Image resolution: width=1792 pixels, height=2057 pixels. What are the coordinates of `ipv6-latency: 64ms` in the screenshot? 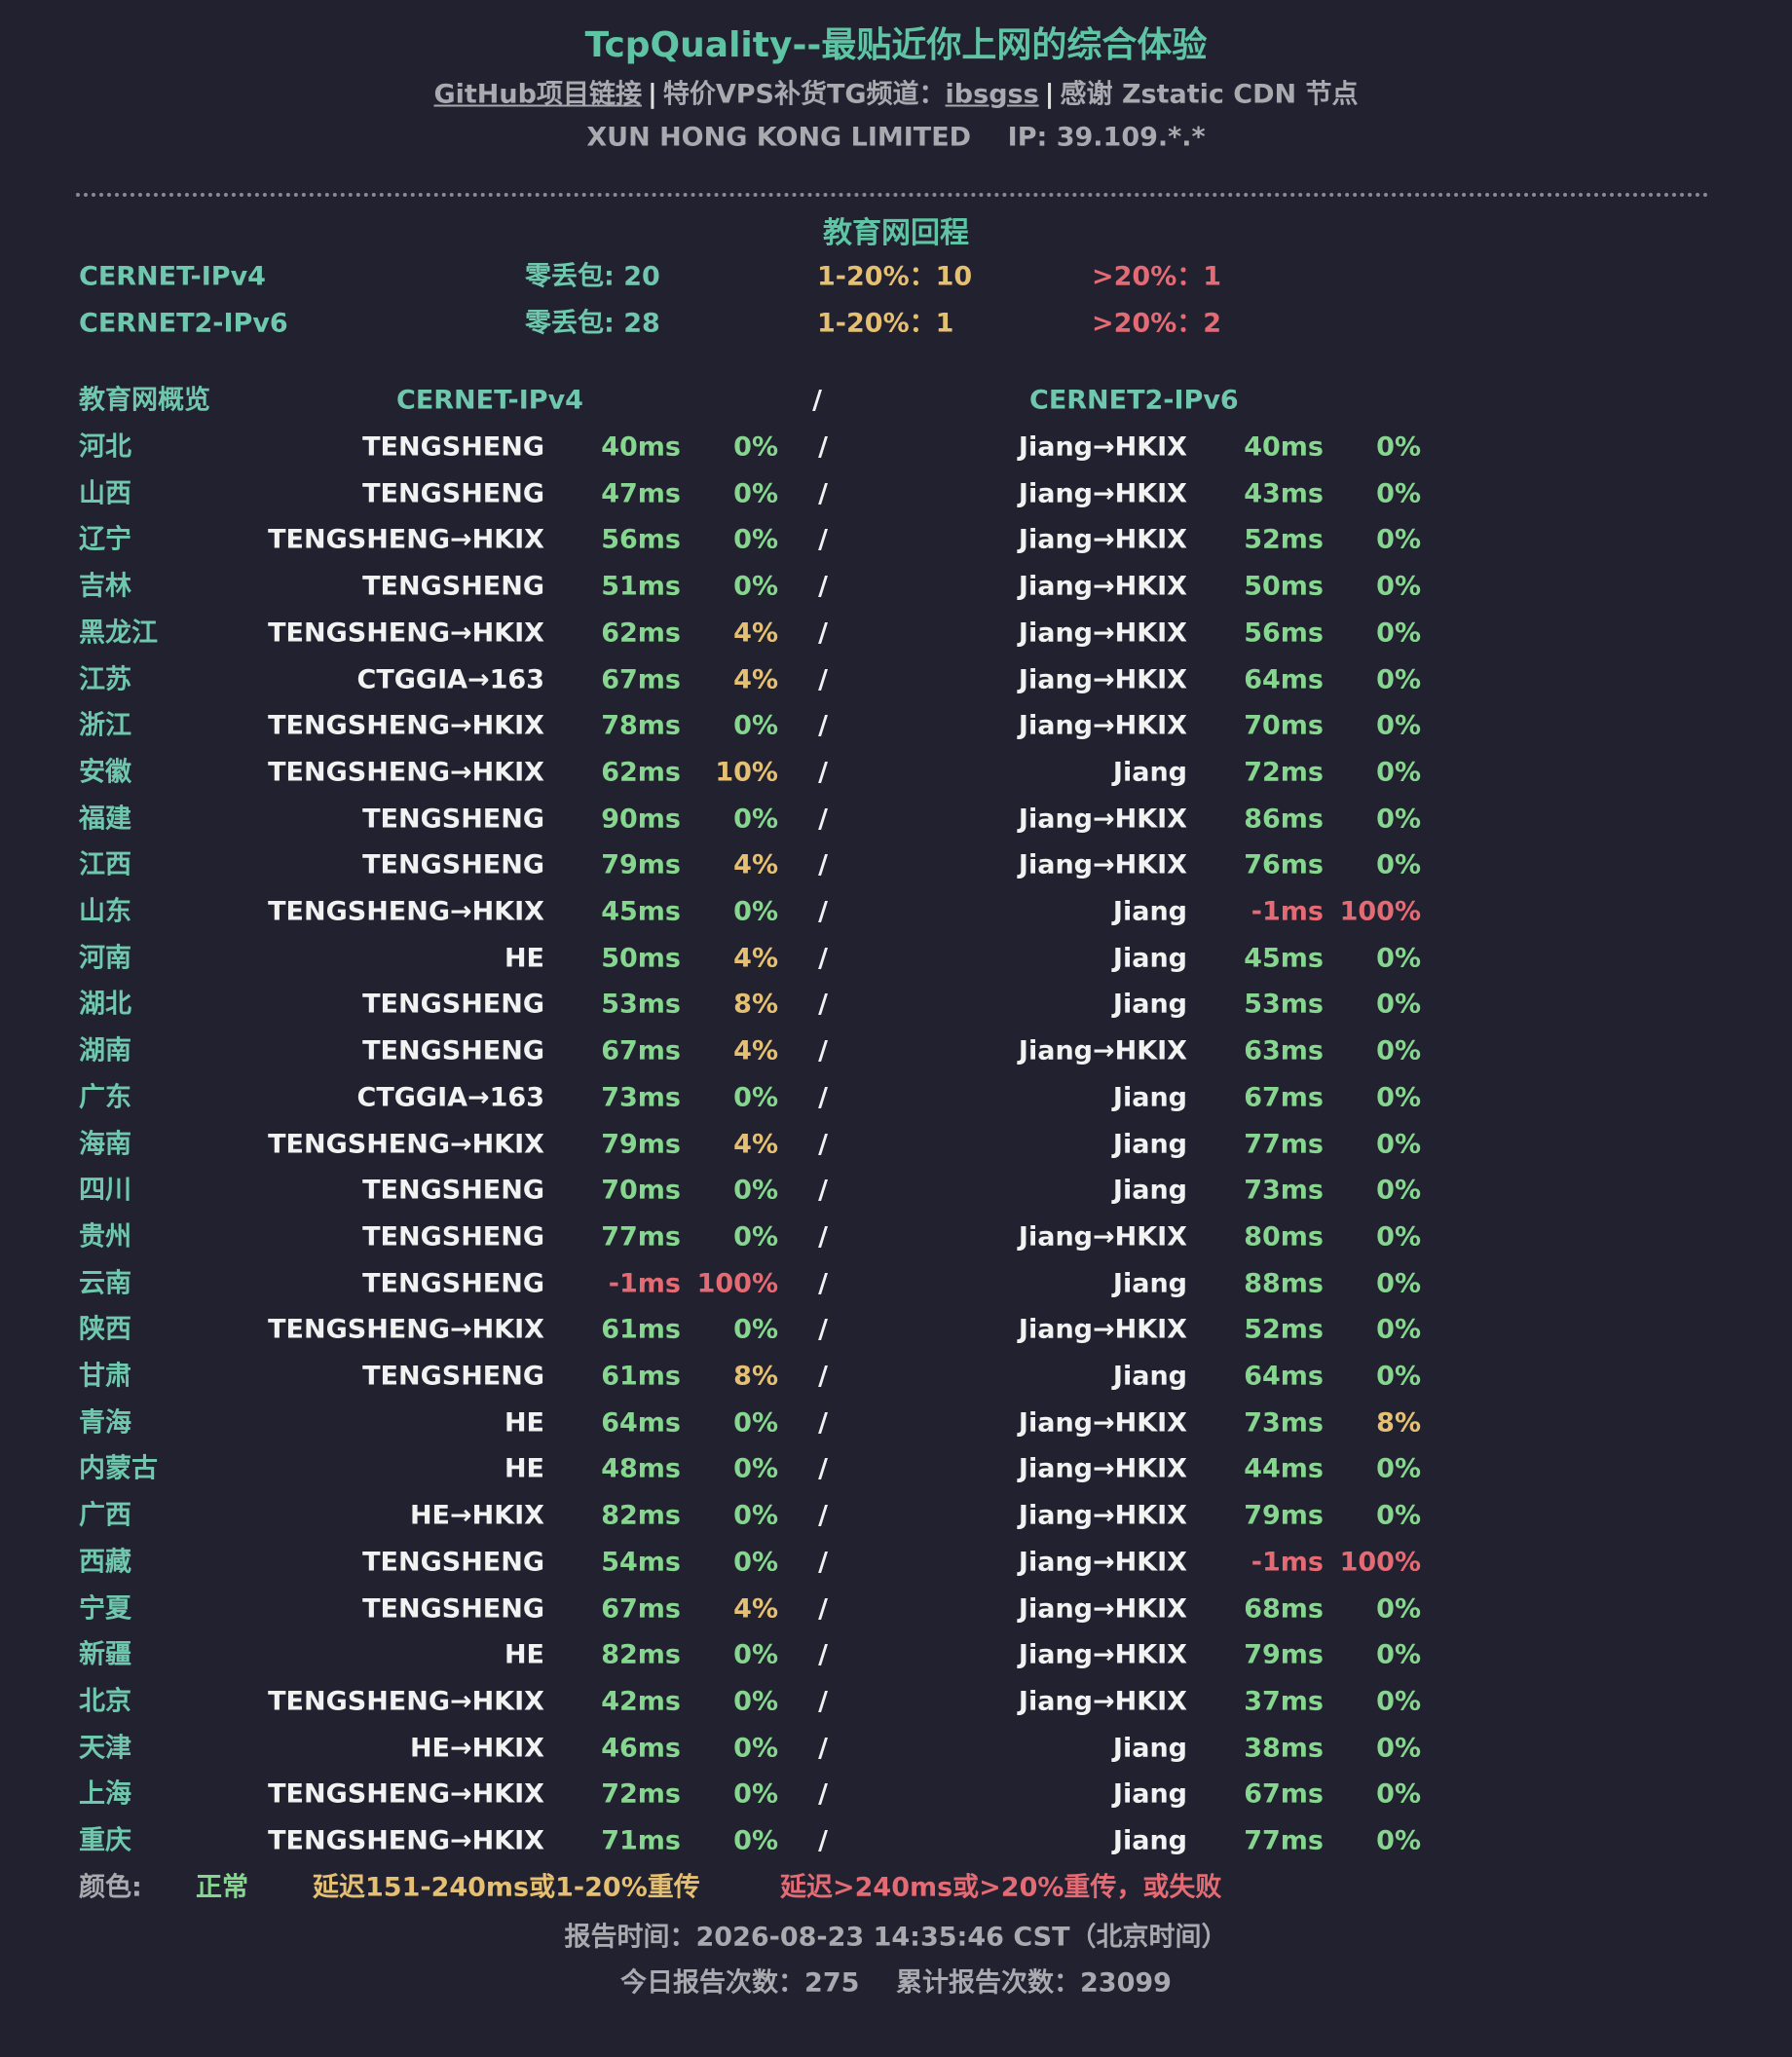 It's located at (1284, 1377).